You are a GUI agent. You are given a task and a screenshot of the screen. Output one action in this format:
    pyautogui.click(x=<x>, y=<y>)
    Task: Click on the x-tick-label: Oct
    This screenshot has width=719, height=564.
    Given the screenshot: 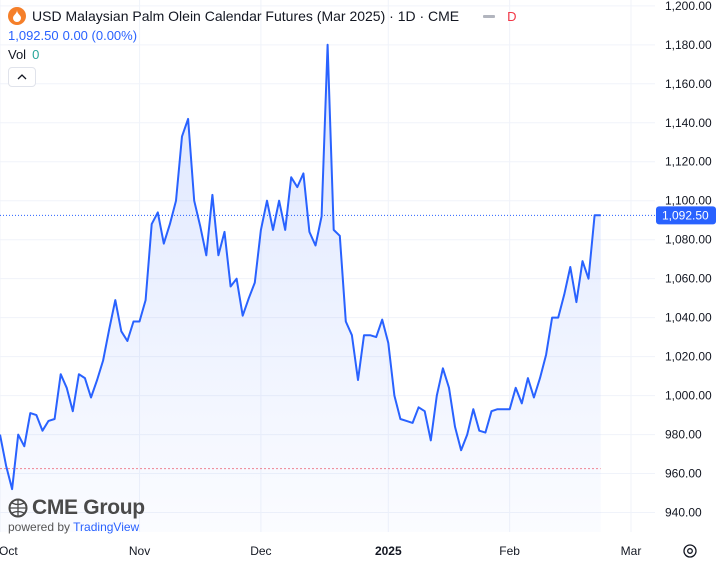 What is the action you would take?
    pyautogui.click(x=9, y=551)
    